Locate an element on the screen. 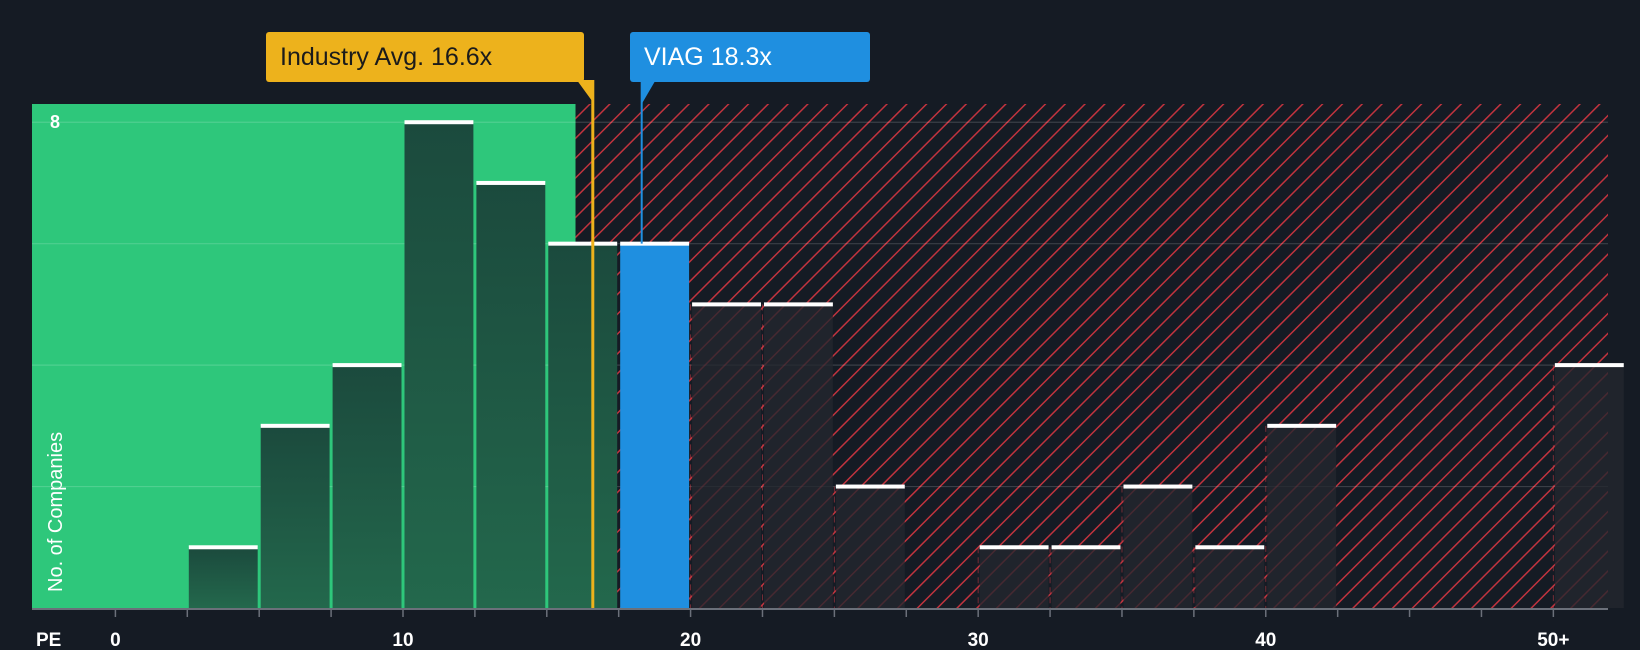 Image resolution: width=1640 pixels, height=650 pixels. x-axis-label: PE is located at coordinates (48, 640).